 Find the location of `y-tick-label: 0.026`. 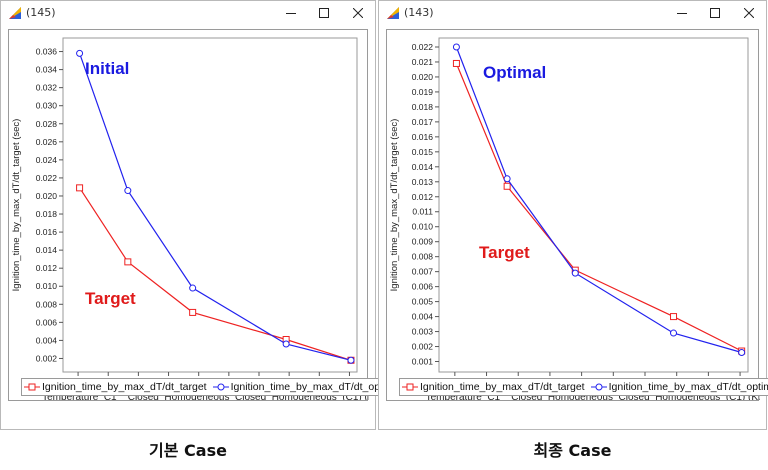

y-tick-label: 0.026 is located at coordinates (47, 142).